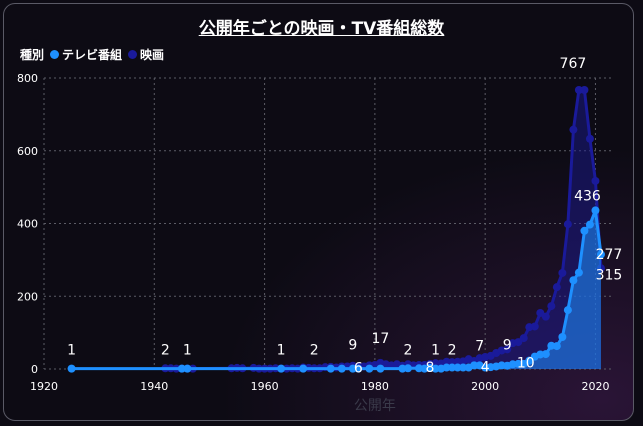 The width and height of the screenshot is (643, 426). Describe the element at coordinates (133, 54) in the screenshot. I see `legend-marker-movie` at that location.